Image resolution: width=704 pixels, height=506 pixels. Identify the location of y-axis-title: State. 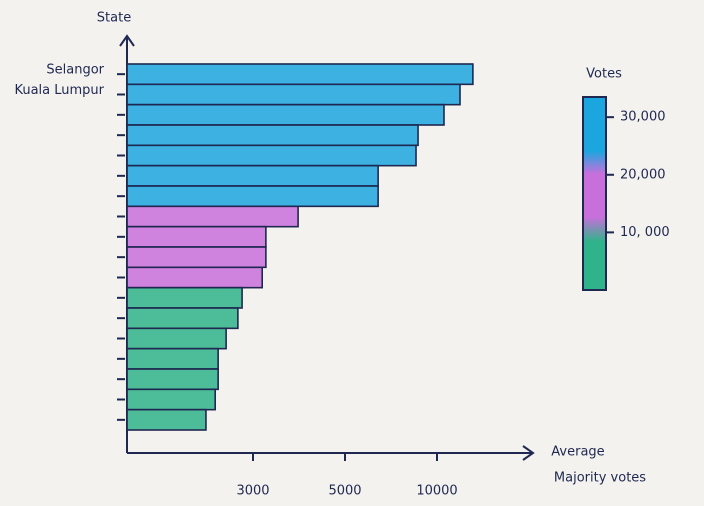
(114, 18).